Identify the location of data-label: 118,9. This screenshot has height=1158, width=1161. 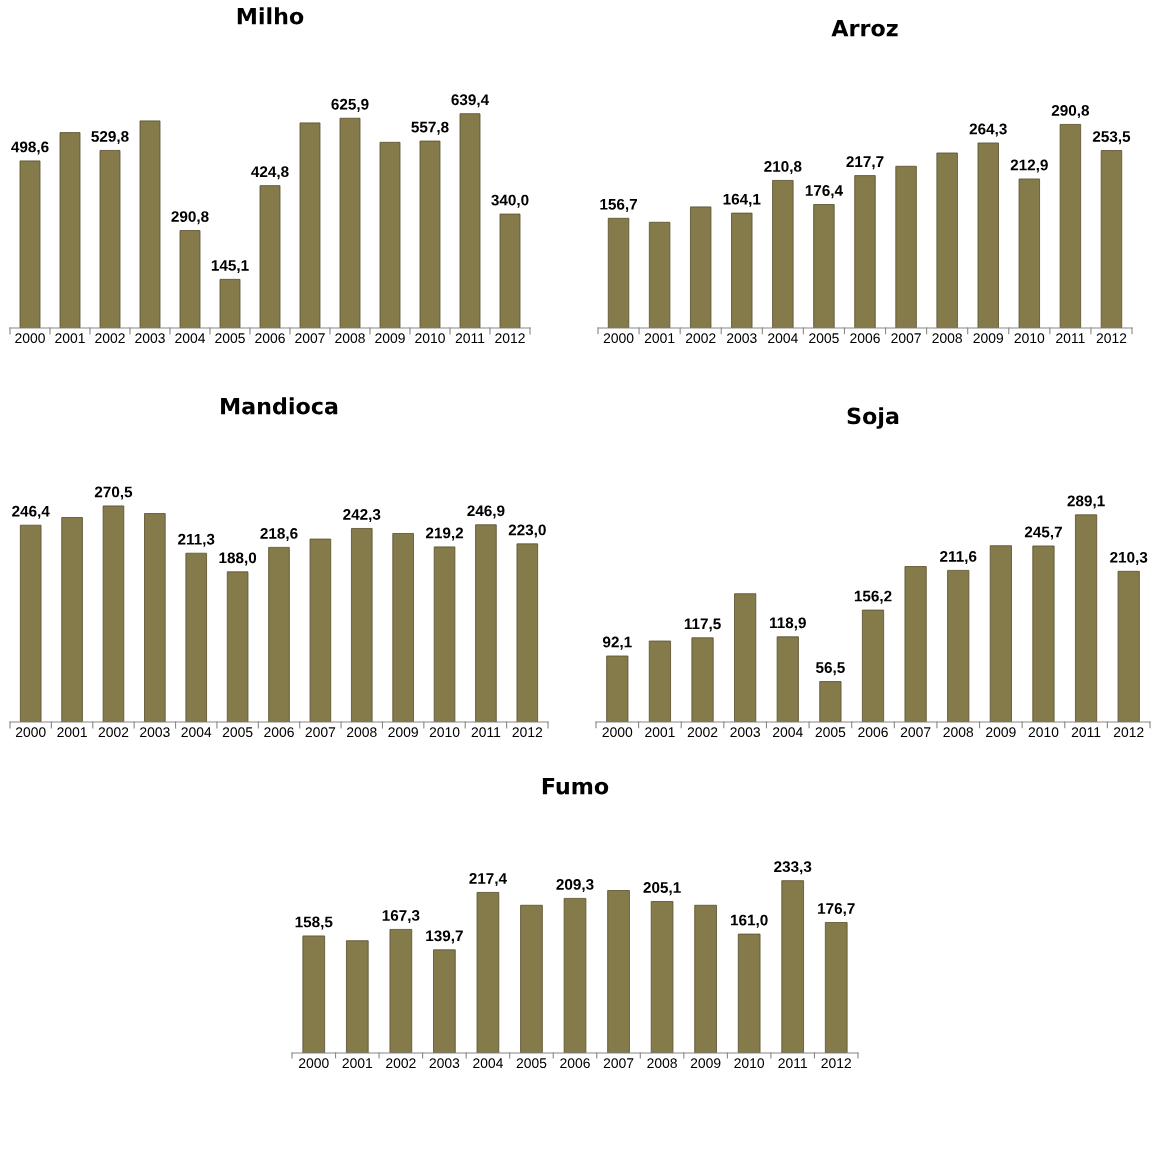
(788, 624).